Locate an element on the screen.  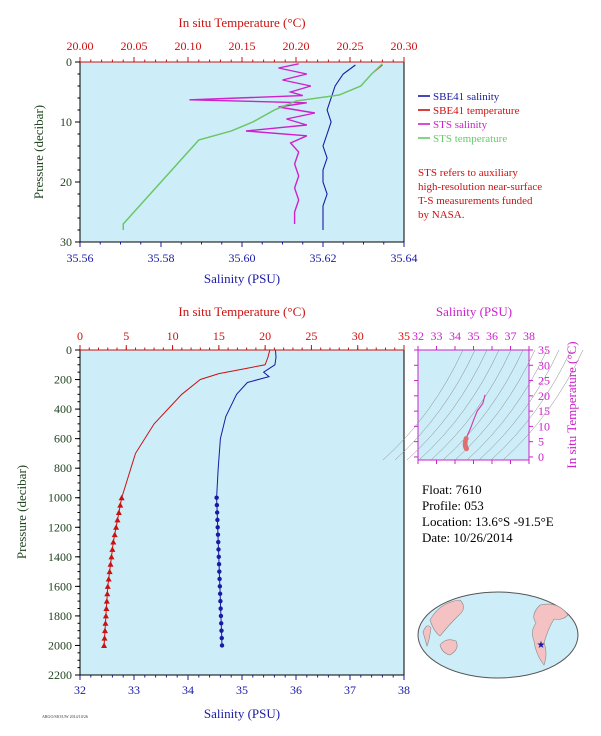
legend-label: SBE41 salinity is located at coordinates (466, 97).